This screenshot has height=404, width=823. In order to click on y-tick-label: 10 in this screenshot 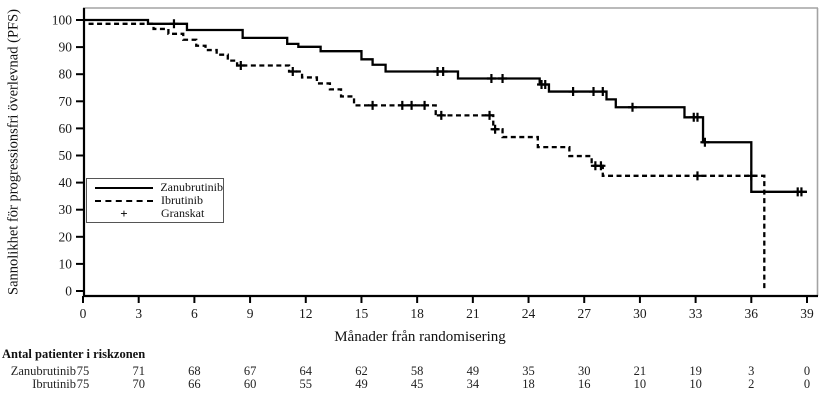, I will do `click(66, 263)`.